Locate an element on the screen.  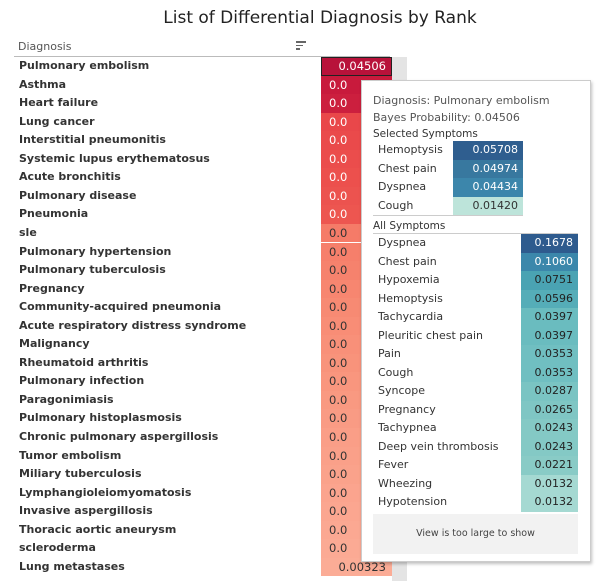
table-row: Heart failure 0.0 is located at coordinates (196, 103).